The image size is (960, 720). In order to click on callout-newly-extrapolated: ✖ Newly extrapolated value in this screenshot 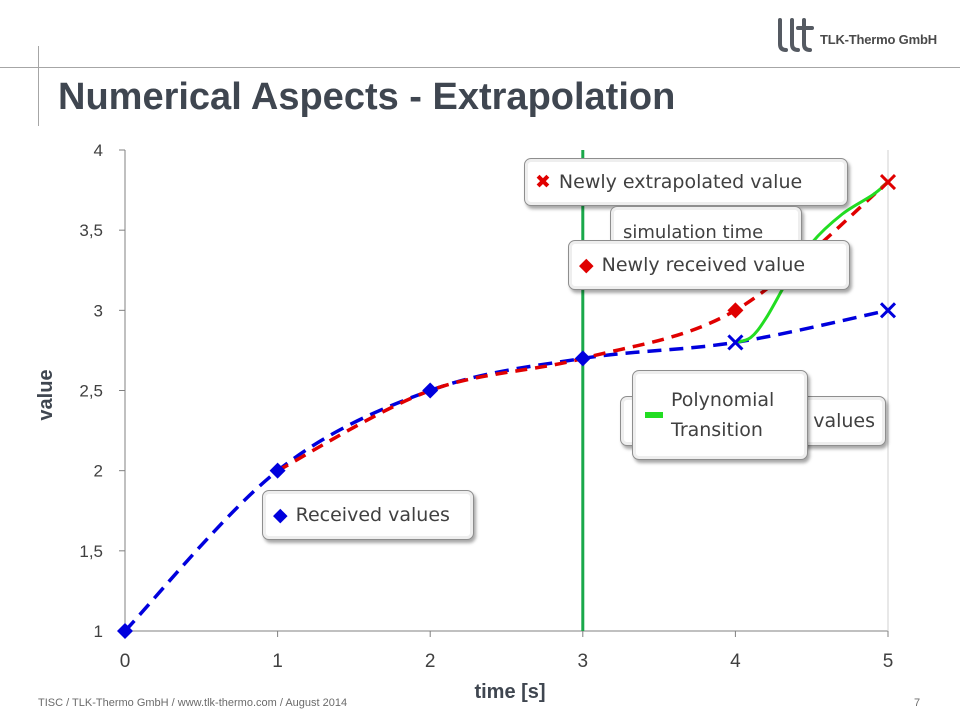, I will do `click(686, 182)`.